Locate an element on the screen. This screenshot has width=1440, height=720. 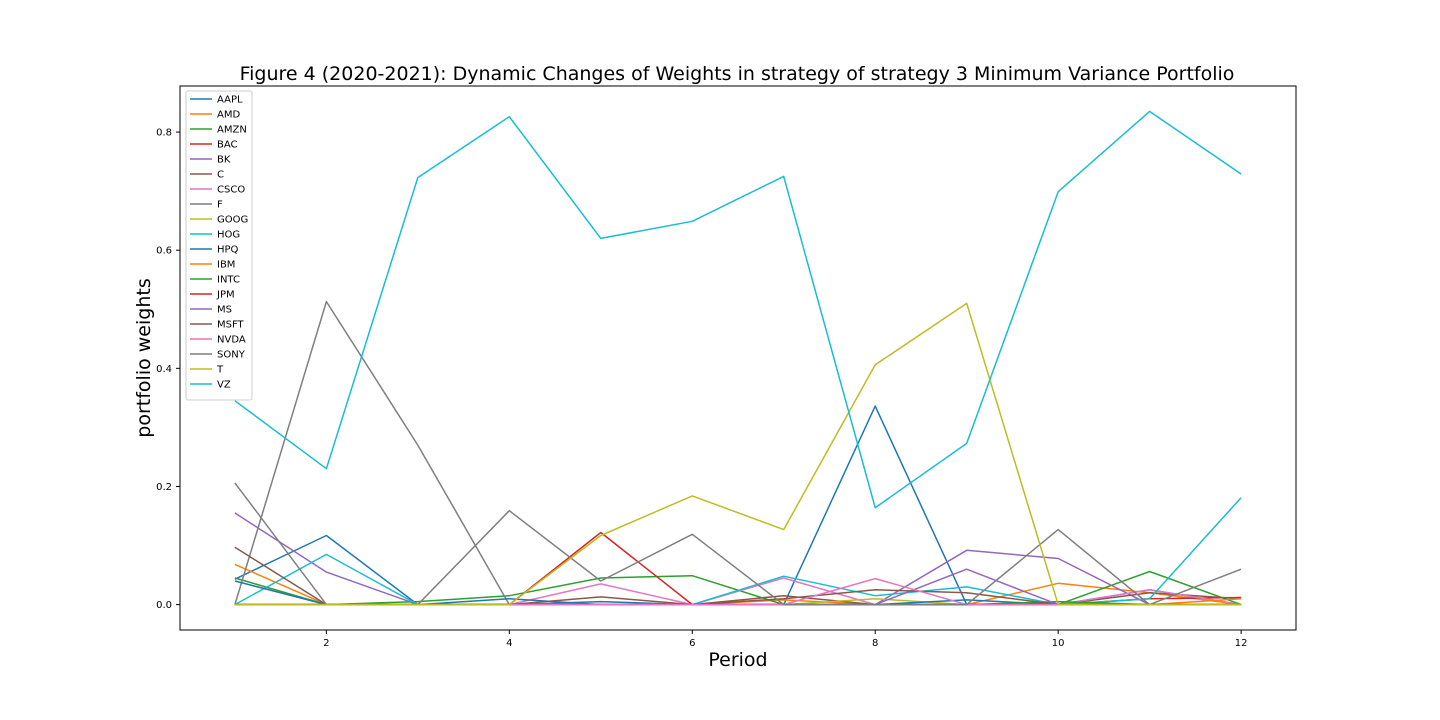
legend-label-csco: CSCO is located at coordinates (231, 190).